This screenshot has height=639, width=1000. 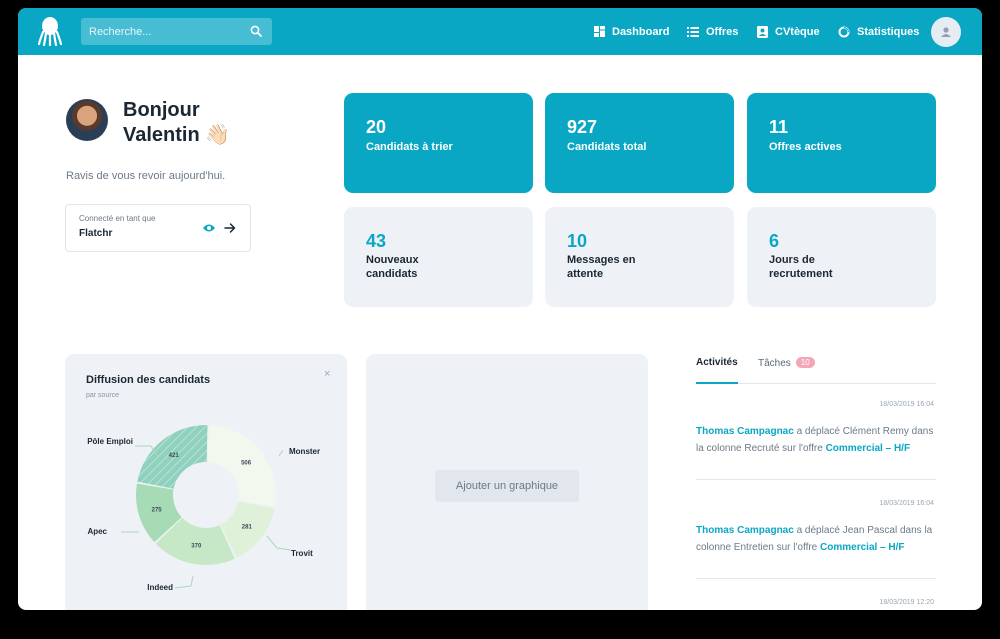 I want to click on arrow-right-icon, so click(x=230, y=228).